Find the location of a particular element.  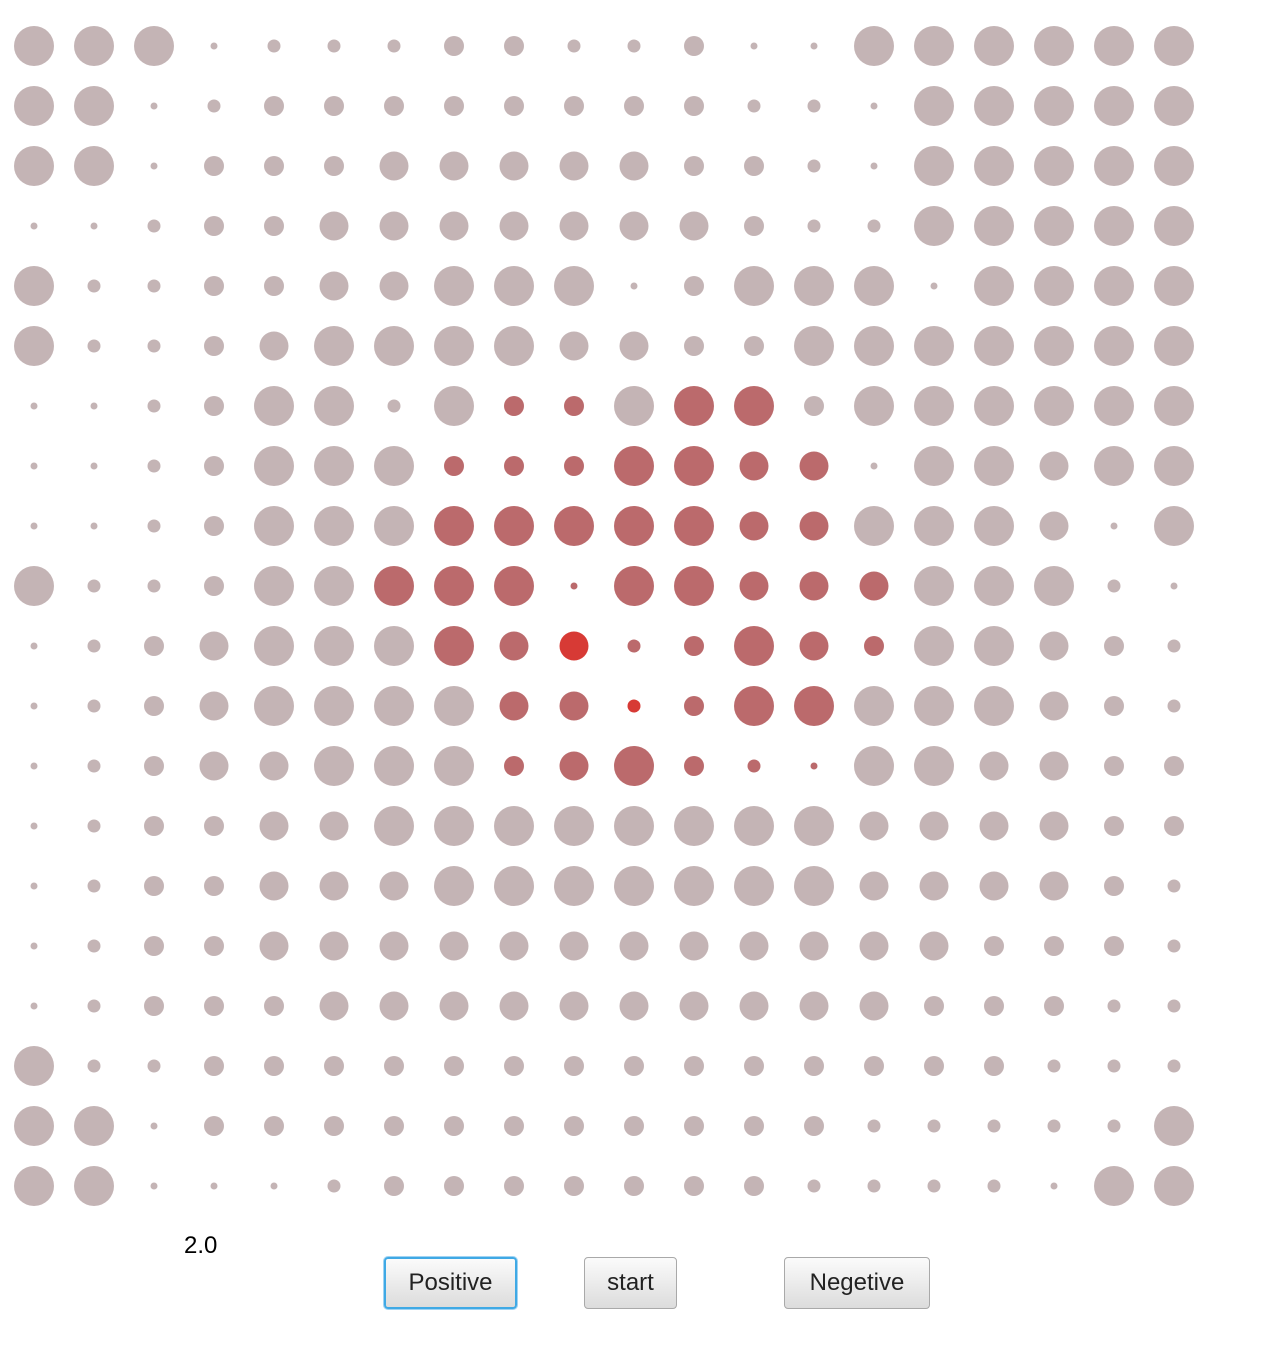

positive-button: Positive is located at coordinates (450, 1283).